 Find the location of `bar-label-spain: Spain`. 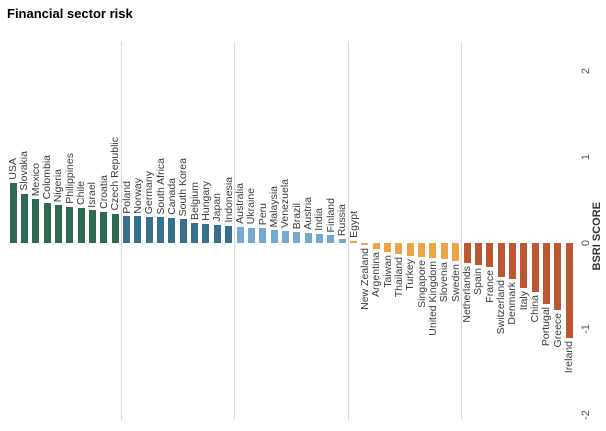

bar-label-spain: Spain is located at coordinates (478, 282).